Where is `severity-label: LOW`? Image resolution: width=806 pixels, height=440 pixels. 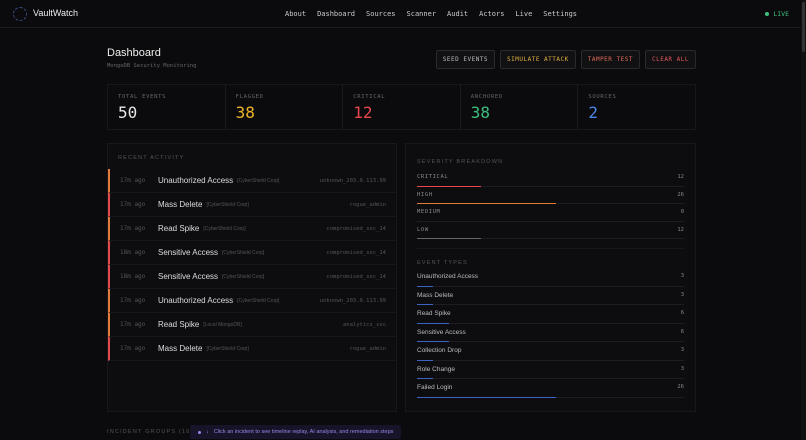 severity-label: LOW is located at coordinates (423, 229).